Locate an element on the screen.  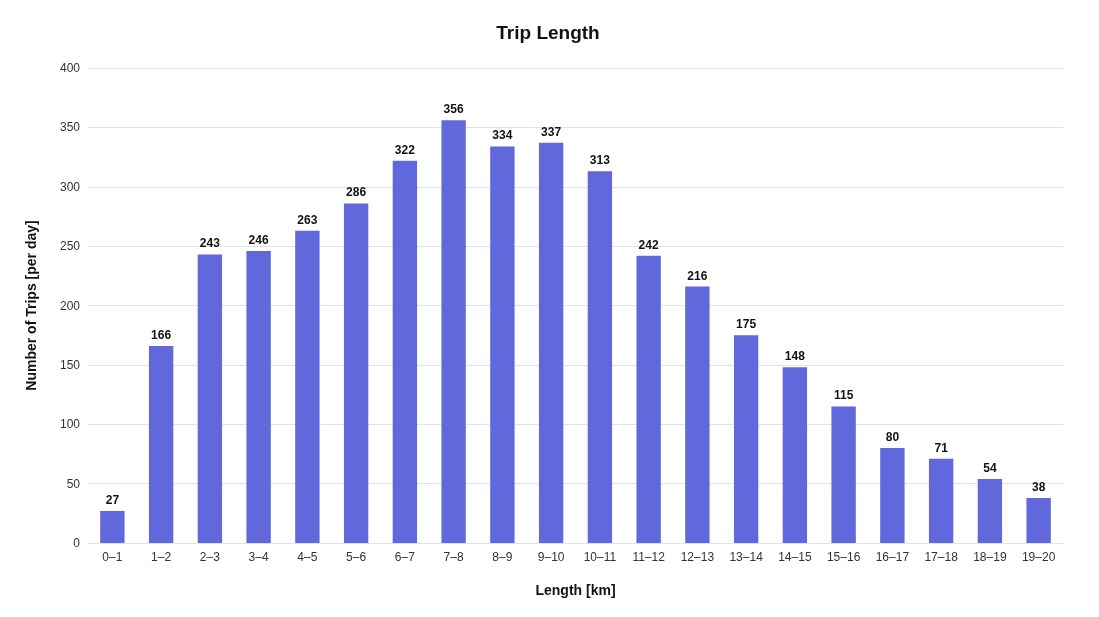
data-label: 243 is located at coordinates (210, 243).